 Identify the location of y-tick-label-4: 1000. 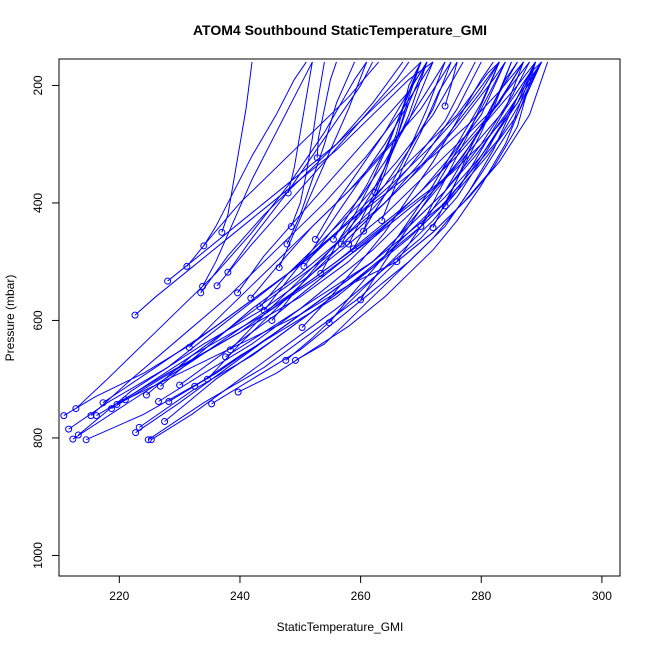
(38, 555).